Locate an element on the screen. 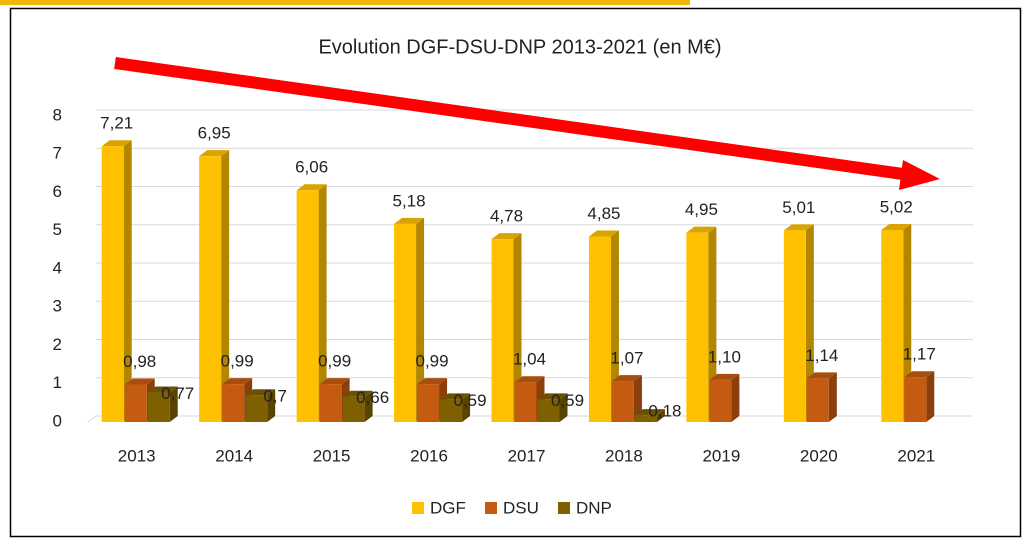  y-tick-label: 5 is located at coordinates (57, 229).